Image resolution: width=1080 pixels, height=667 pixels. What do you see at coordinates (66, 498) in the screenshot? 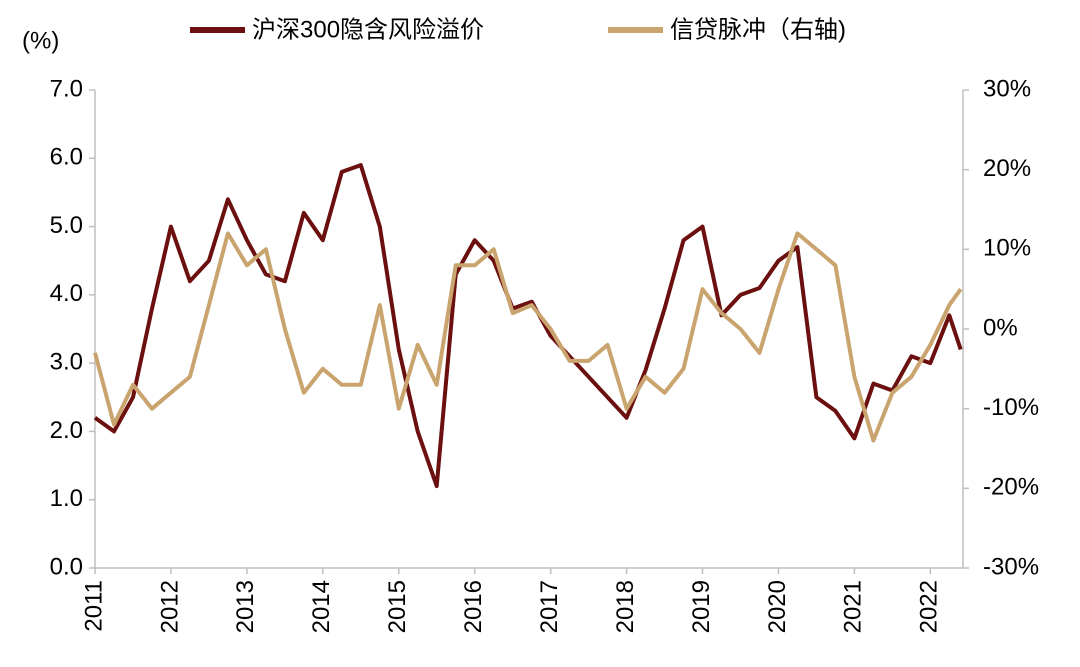
I see `y-tick-label: 1.0` at bounding box center [66, 498].